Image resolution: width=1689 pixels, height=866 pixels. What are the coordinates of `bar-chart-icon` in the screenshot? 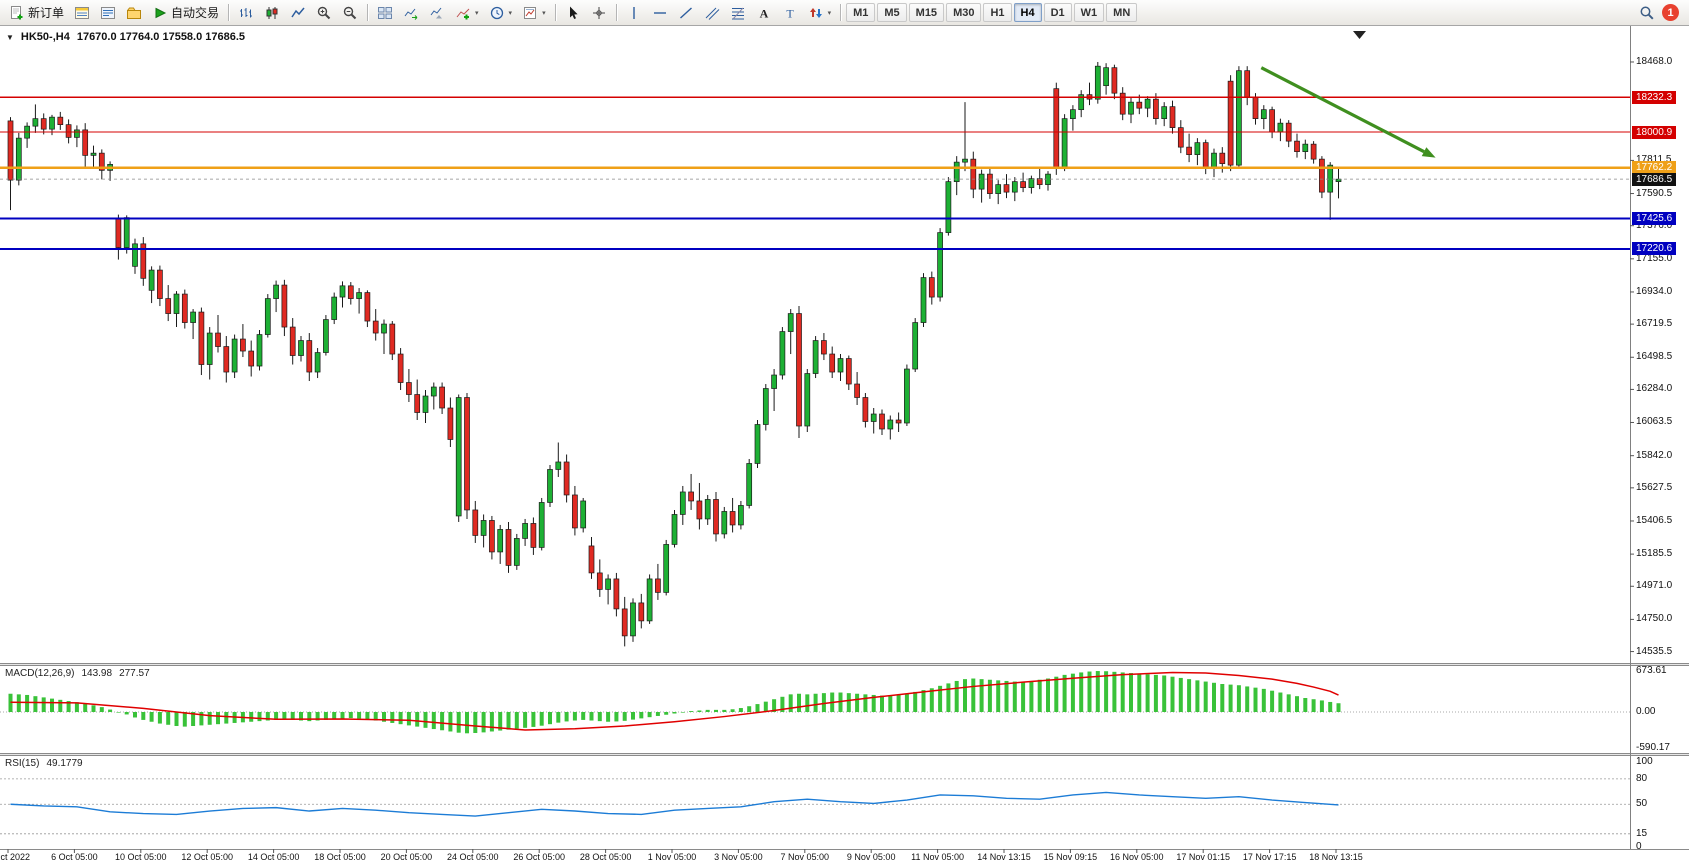 It's located at (246, 13).